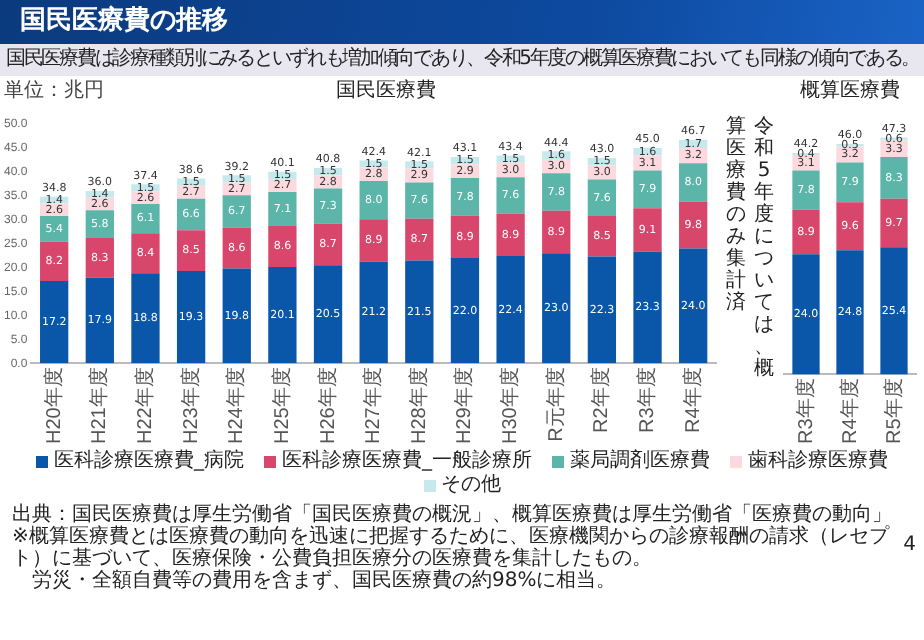 This screenshot has height=640, width=924. I want to click on text: 4, so click(909, 545).